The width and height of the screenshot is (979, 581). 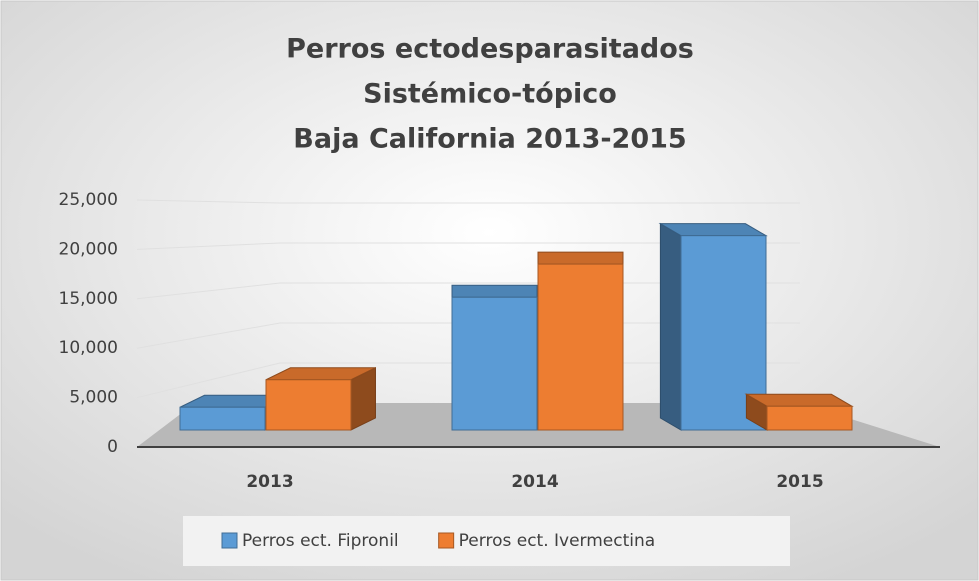 What do you see at coordinates (670, 326) in the screenshot?
I see `bar-side` at bounding box center [670, 326].